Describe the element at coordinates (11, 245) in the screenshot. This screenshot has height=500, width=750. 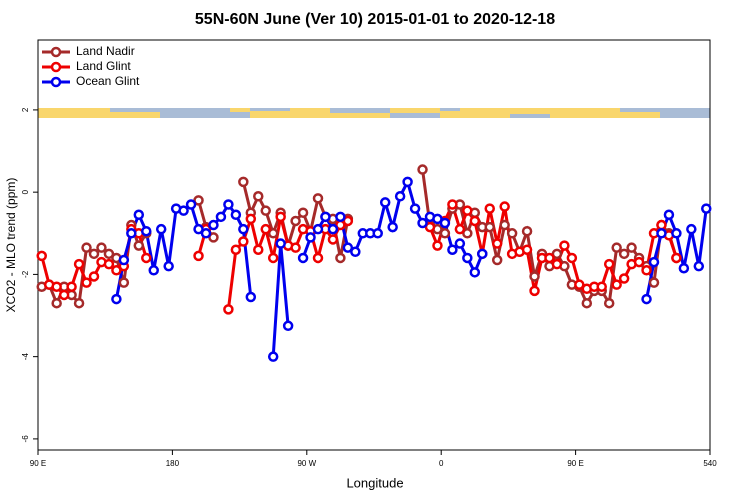
I see `y-axis-label: XCO2 - MLO trend (ppm)` at that location.